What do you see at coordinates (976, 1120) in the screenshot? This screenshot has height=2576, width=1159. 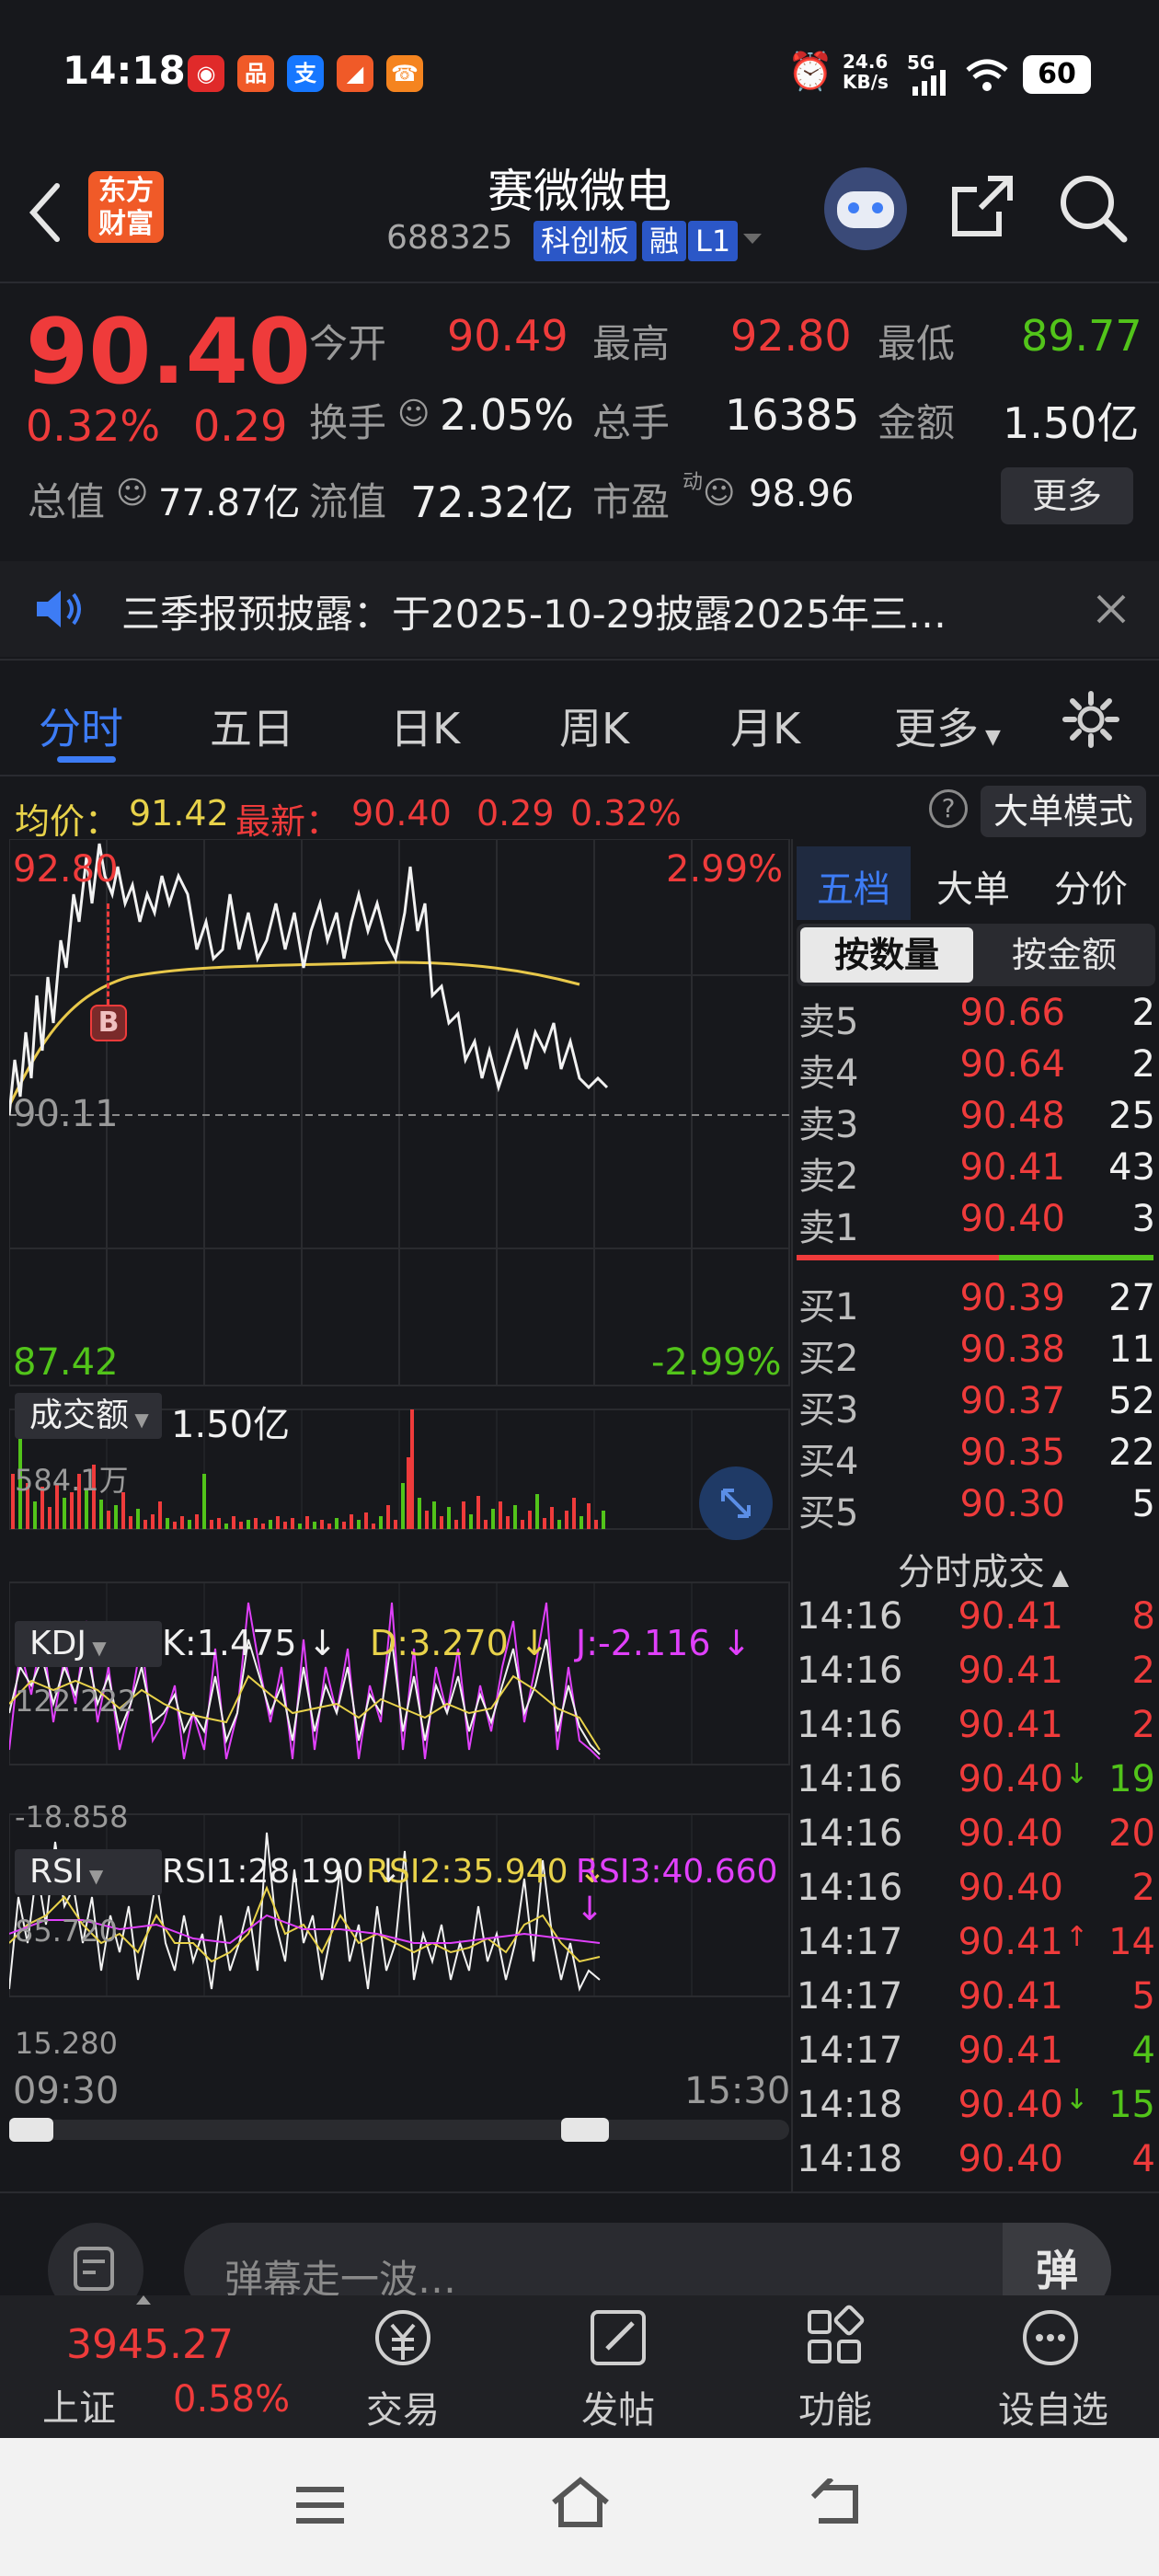 I see `ask-level-row: 卖3 90.48 25` at bounding box center [976, 1120].